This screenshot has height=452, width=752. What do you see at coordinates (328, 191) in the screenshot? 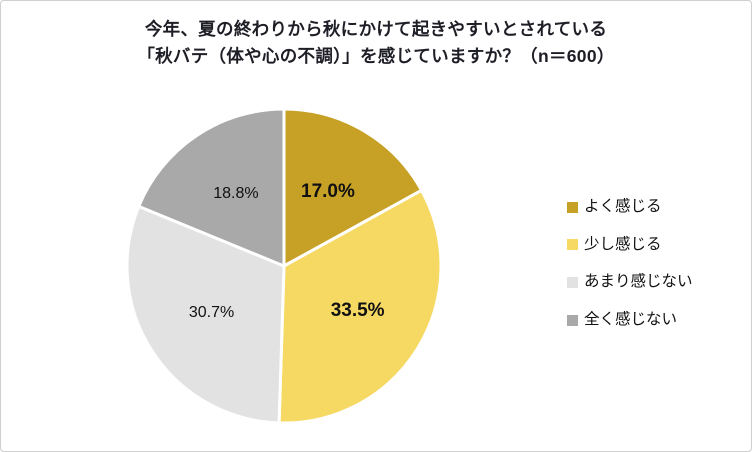
I see `pie-value-label-0: 17.0%` at bounding box center [328, 191].